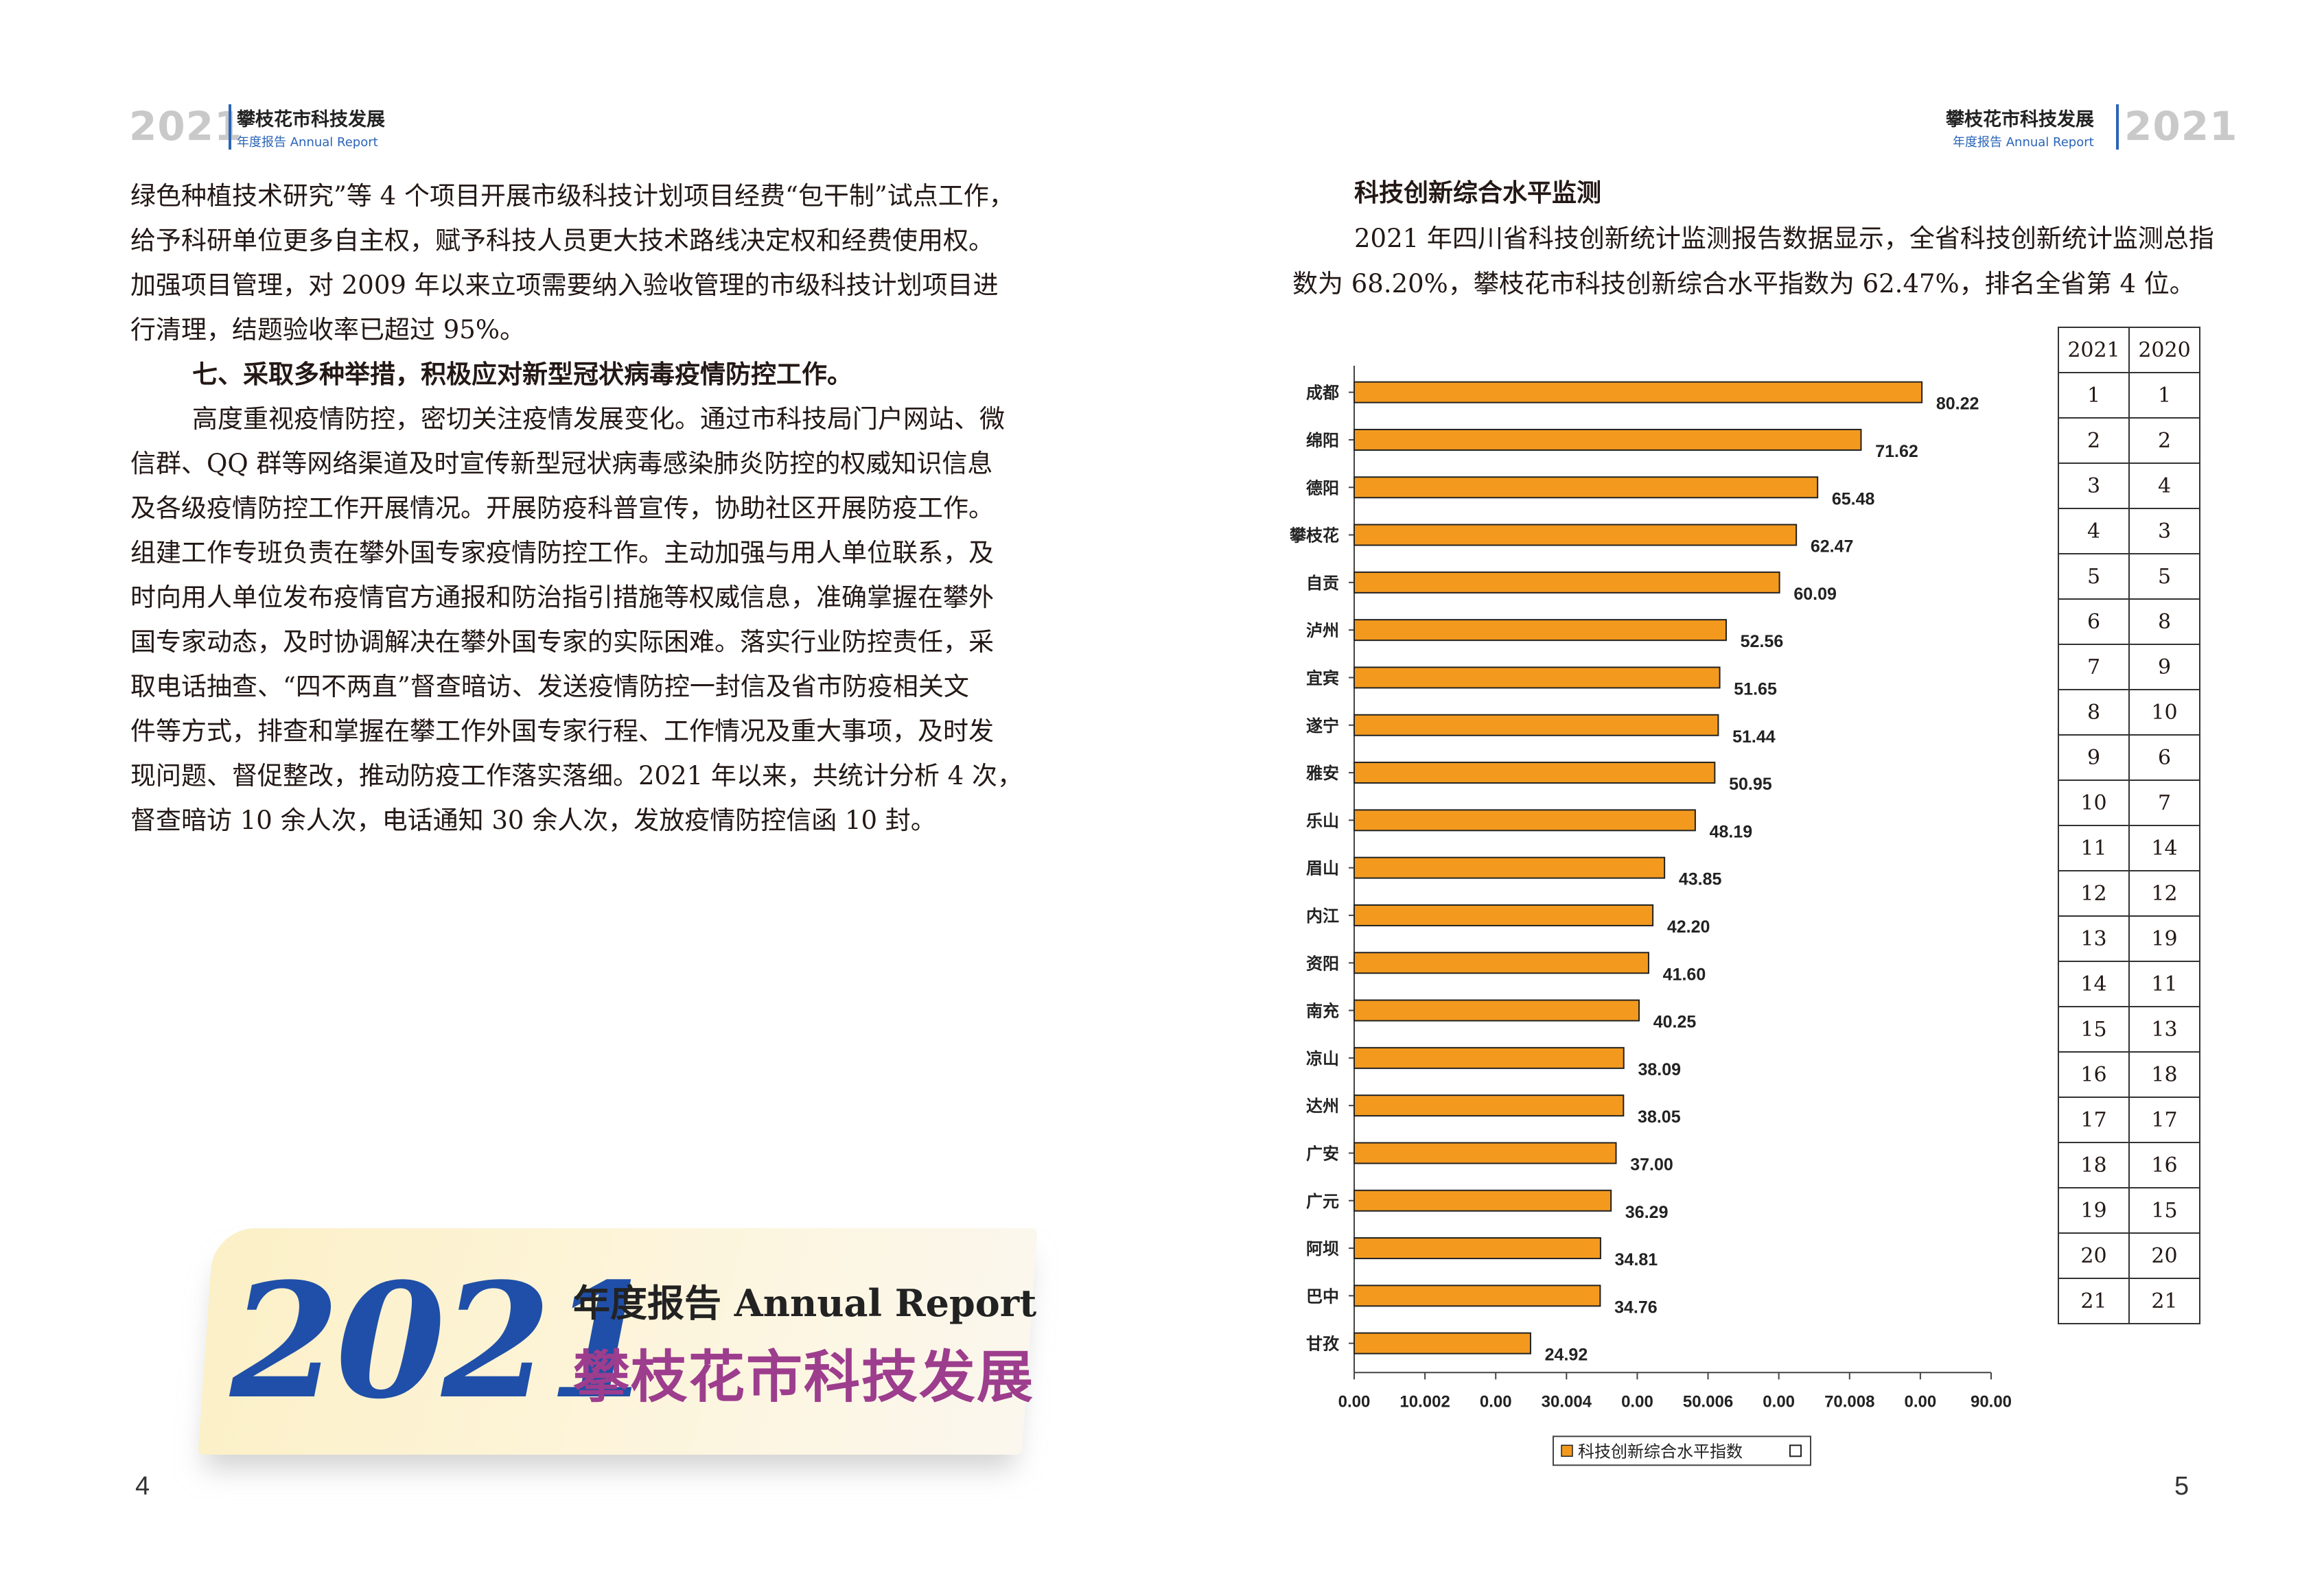  I want to click on data-label: 52.56, so click(1762, 641).